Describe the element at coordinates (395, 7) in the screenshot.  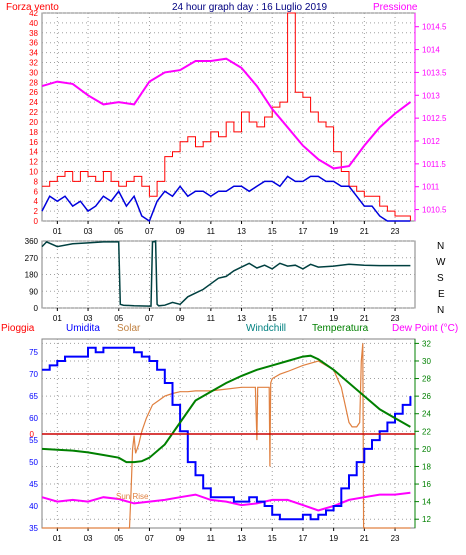
I see `pressure-label: Pressione` at that location.